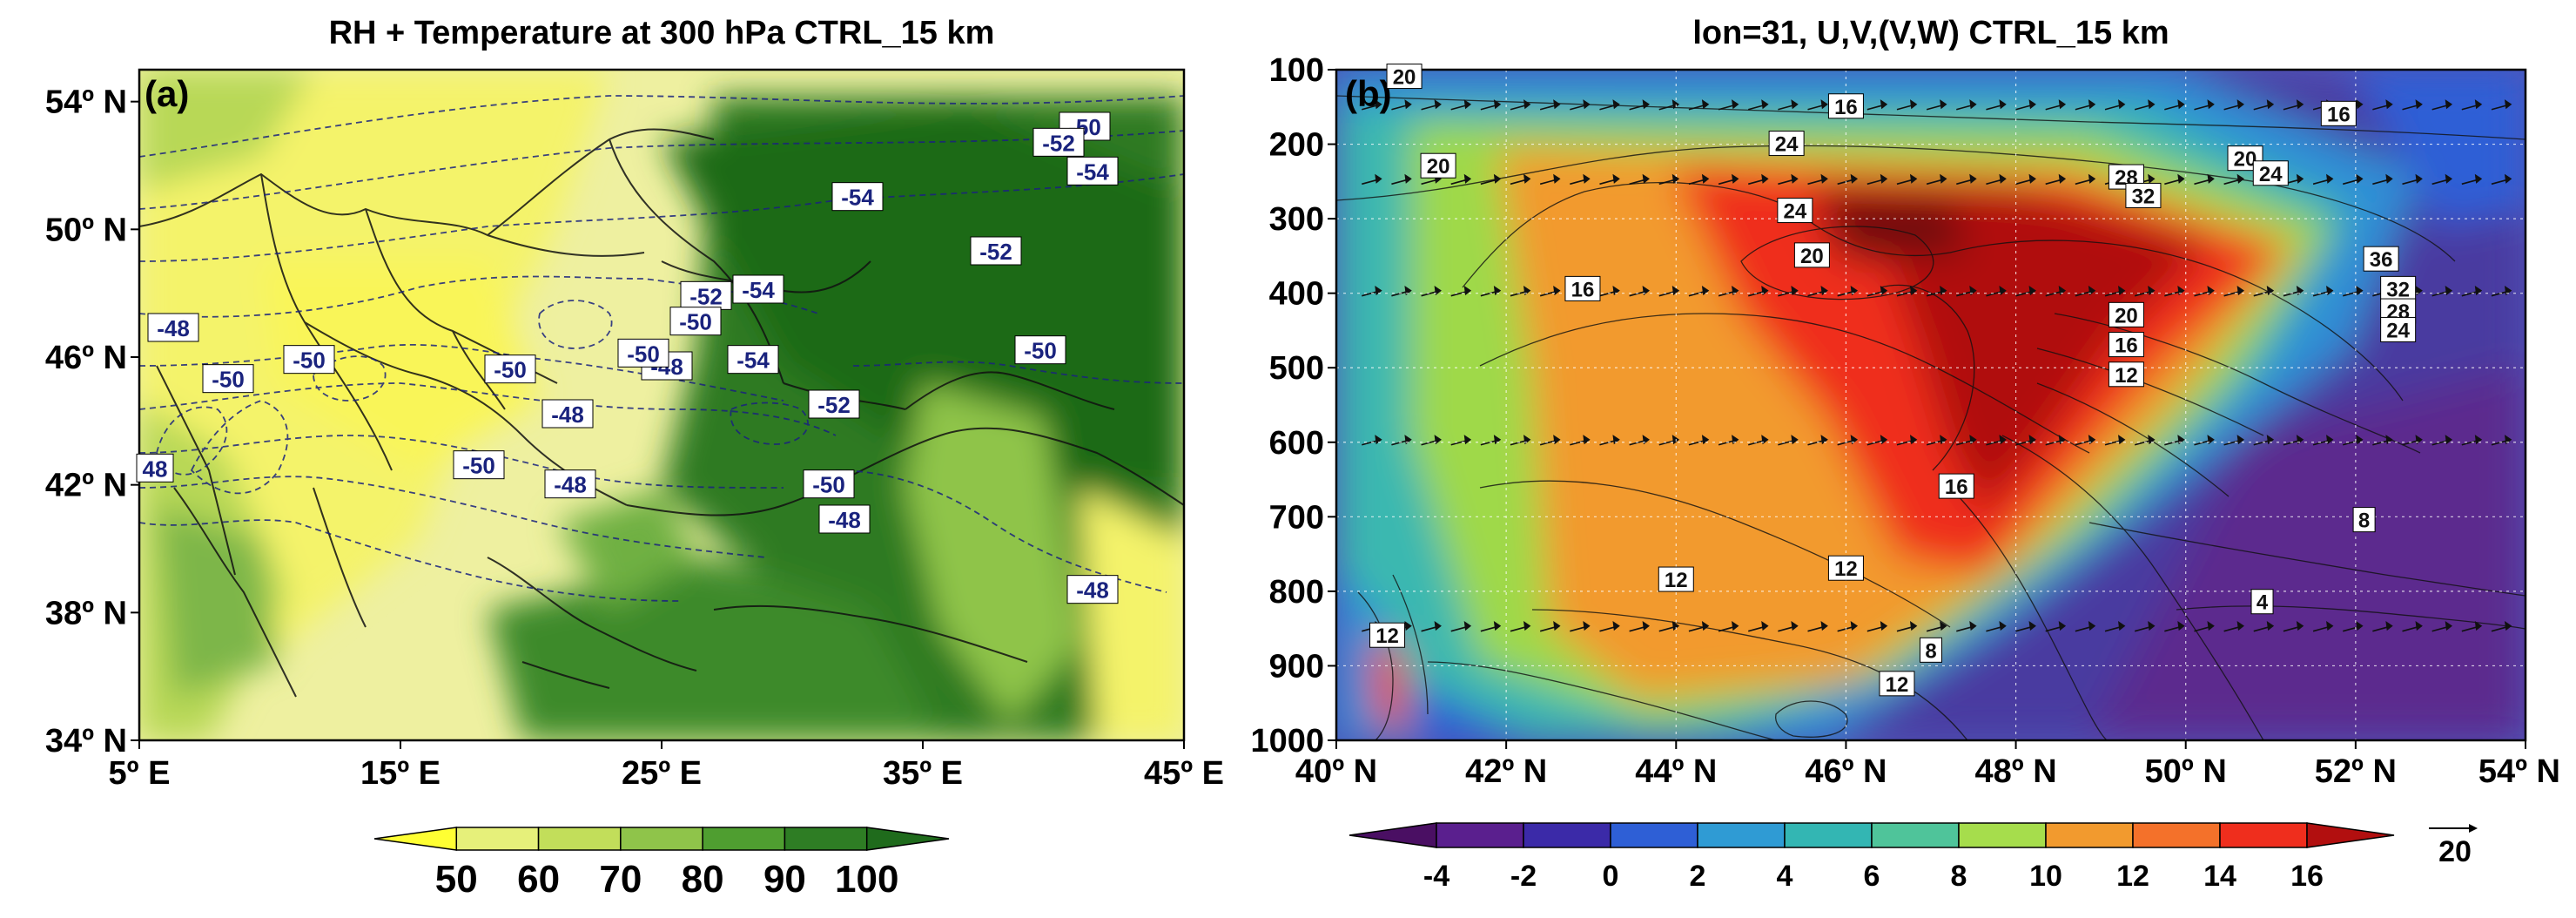  What do you see at coordinates (2338, 113) in the screenshot?
I see `wind-contour-label: 16` at bounding box center [2338, 113].